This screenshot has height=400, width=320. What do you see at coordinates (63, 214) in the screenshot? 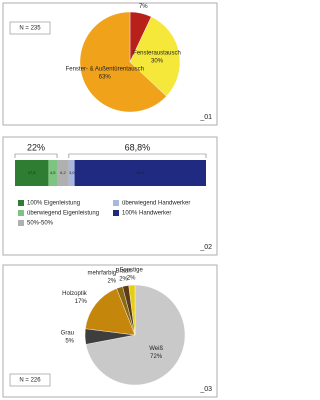
I see `legend-label: überwiegend Eigenleistung` at bounding box center [63, 214].